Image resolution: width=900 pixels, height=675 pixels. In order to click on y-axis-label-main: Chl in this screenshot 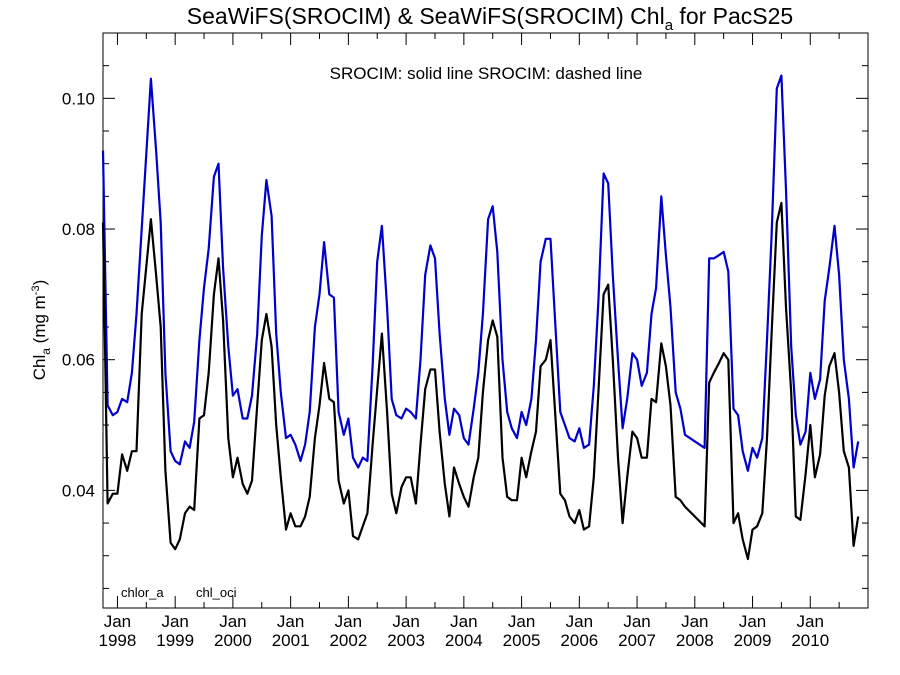, I will do `click(39, 368)`.